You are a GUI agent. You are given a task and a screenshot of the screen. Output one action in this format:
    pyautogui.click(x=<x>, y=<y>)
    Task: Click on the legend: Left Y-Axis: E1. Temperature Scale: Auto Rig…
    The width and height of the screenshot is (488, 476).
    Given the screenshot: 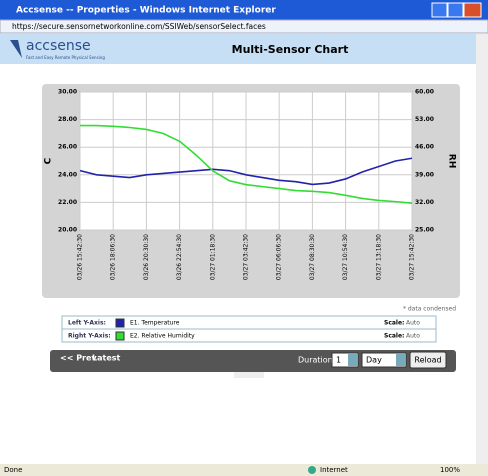 What is the action you would take?
    pyautogui.click(x=244, y=329)
    